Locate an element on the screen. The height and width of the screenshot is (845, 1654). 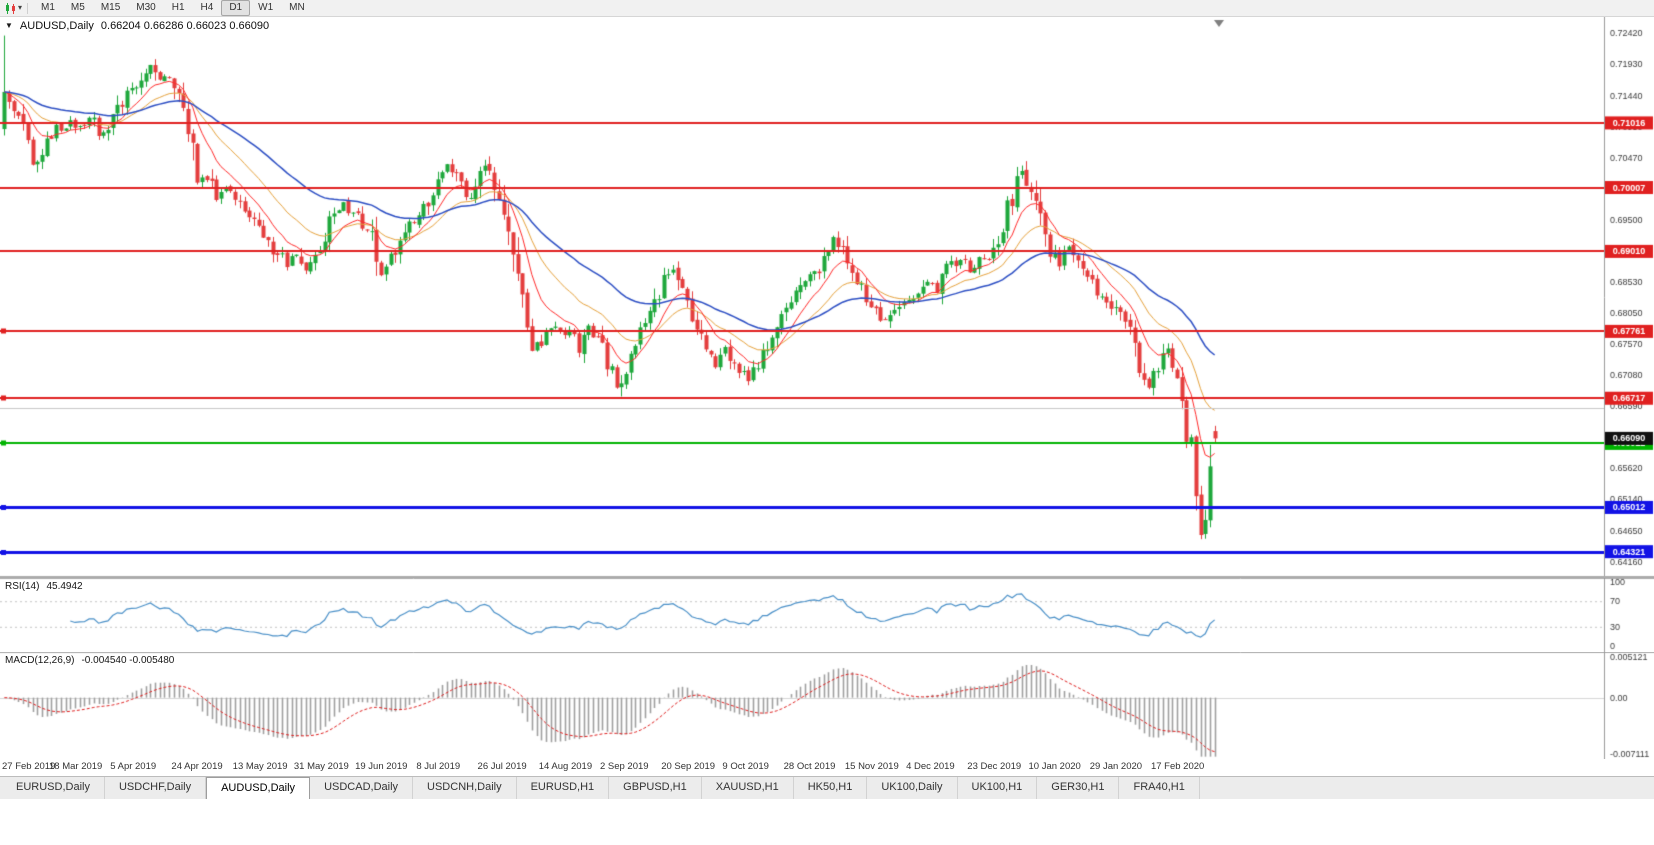
footer-spacer is located at coordinates (827, 822).